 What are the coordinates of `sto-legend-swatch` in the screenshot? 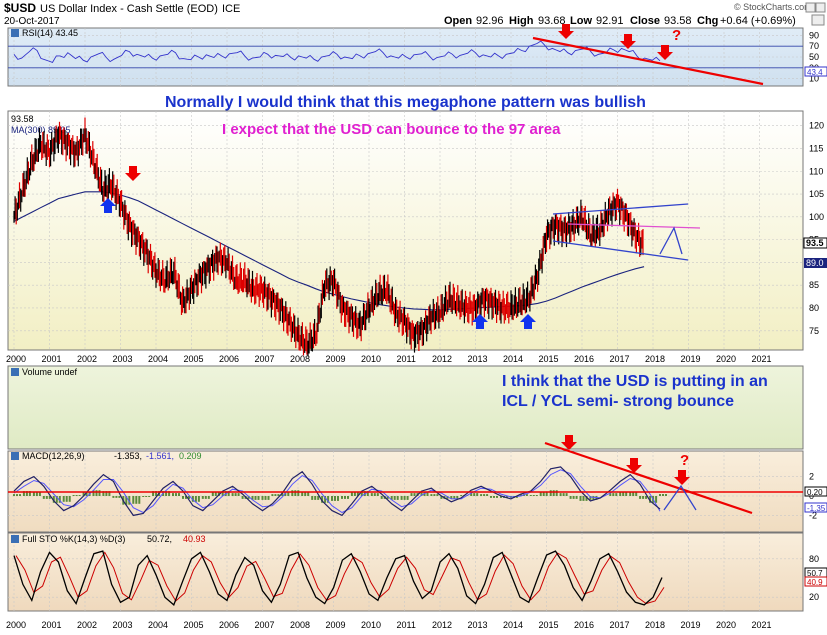 It's located at (15, 539).